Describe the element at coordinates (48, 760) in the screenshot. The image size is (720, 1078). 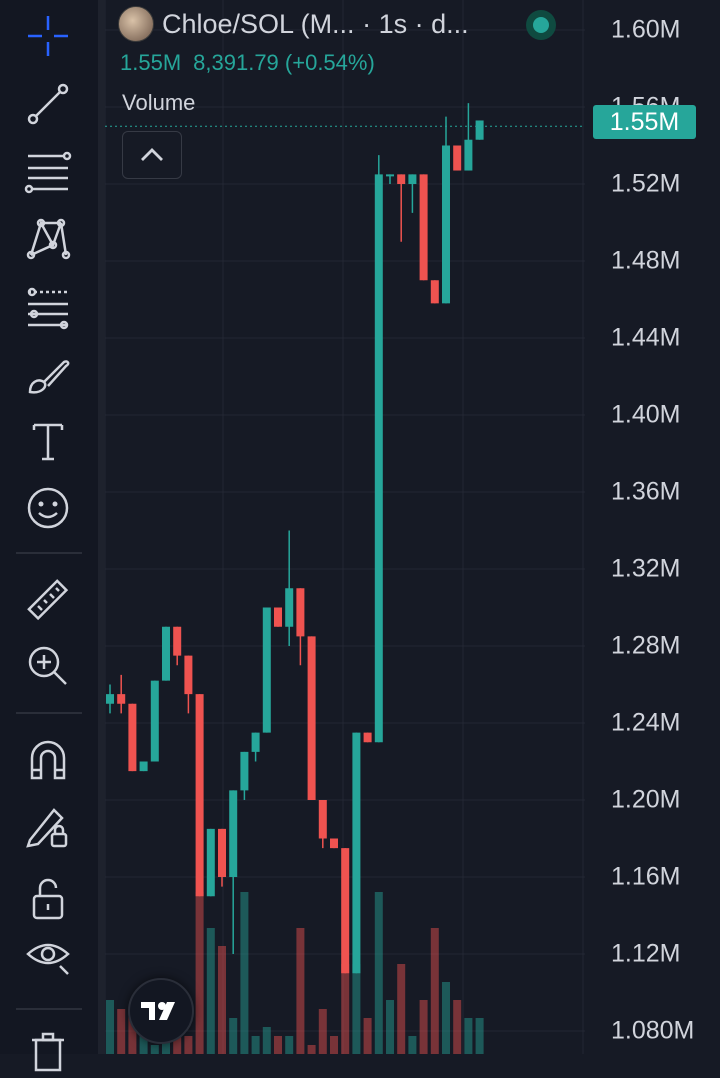
I see `magnet-icon` at that location.